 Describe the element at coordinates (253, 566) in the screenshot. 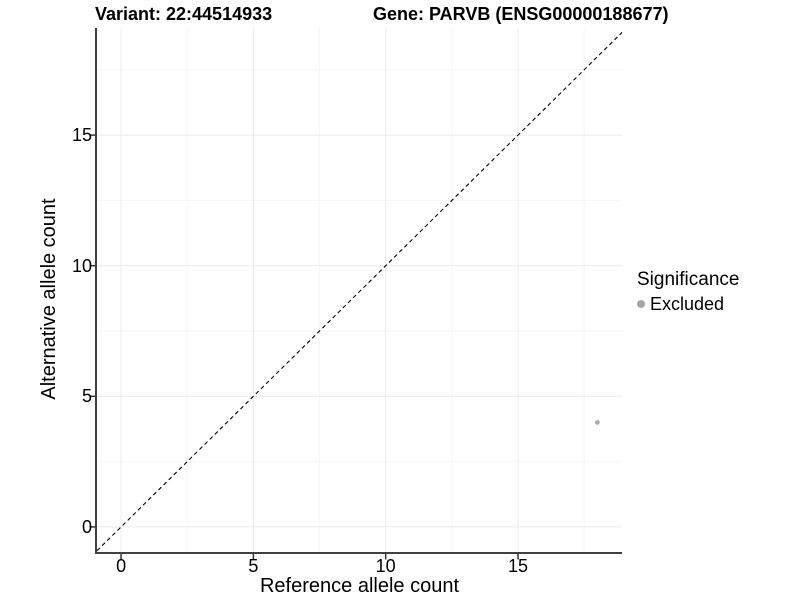

I see `x-tick-label: 5` at that location.